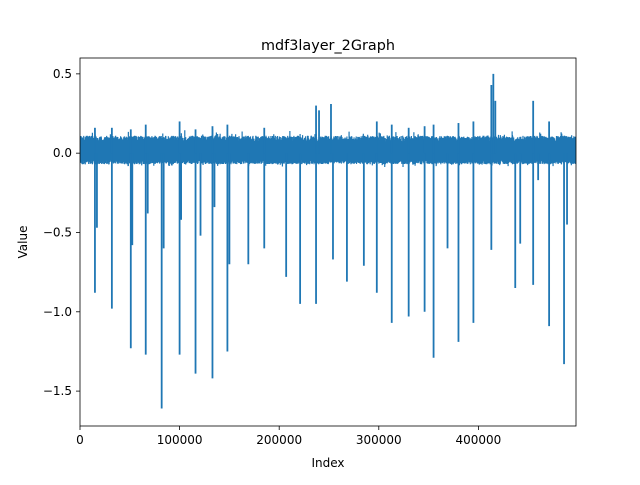  I want to click on x-tick-label: 400000, so click(478, 440).